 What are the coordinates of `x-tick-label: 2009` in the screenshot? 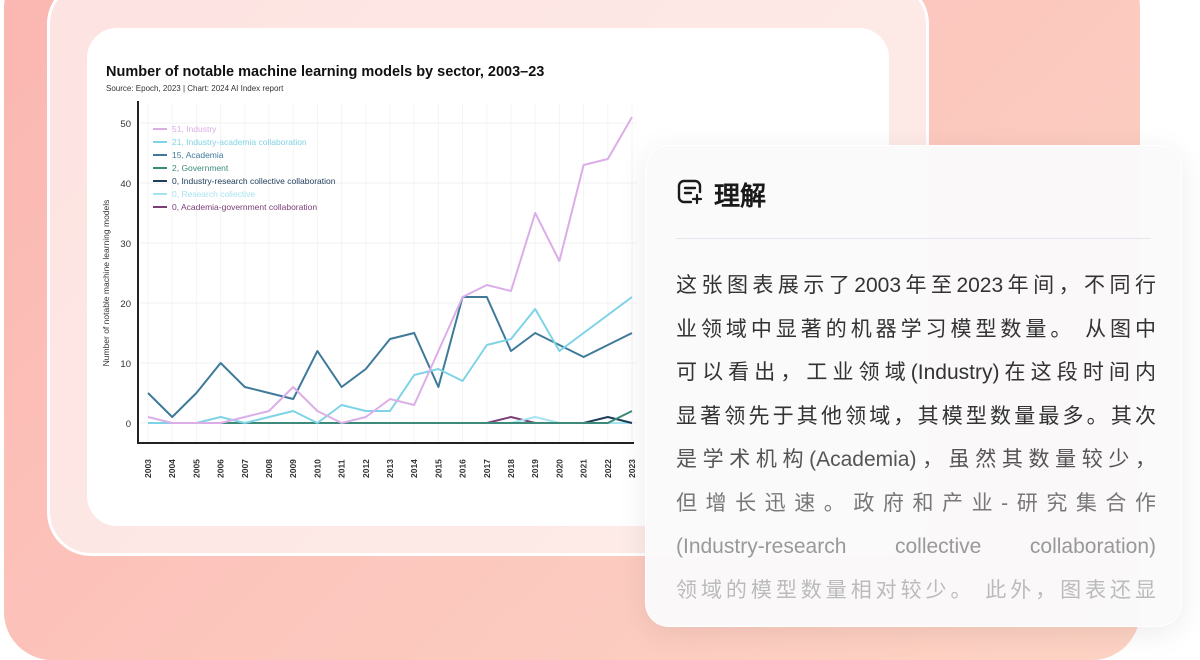 It's located at (293, 468).